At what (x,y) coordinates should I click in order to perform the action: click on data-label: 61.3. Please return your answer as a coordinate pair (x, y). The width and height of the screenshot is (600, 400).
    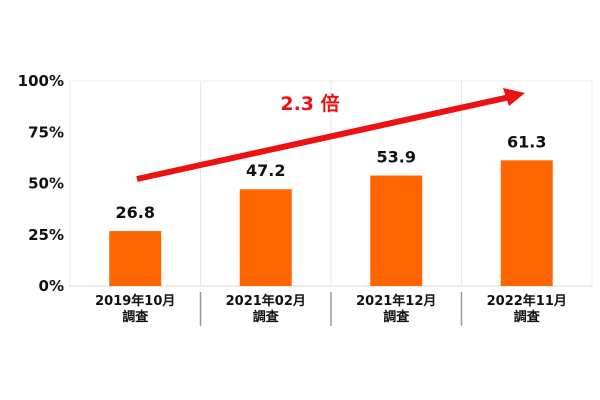
    Looking at the image, I should click on (526, 141).